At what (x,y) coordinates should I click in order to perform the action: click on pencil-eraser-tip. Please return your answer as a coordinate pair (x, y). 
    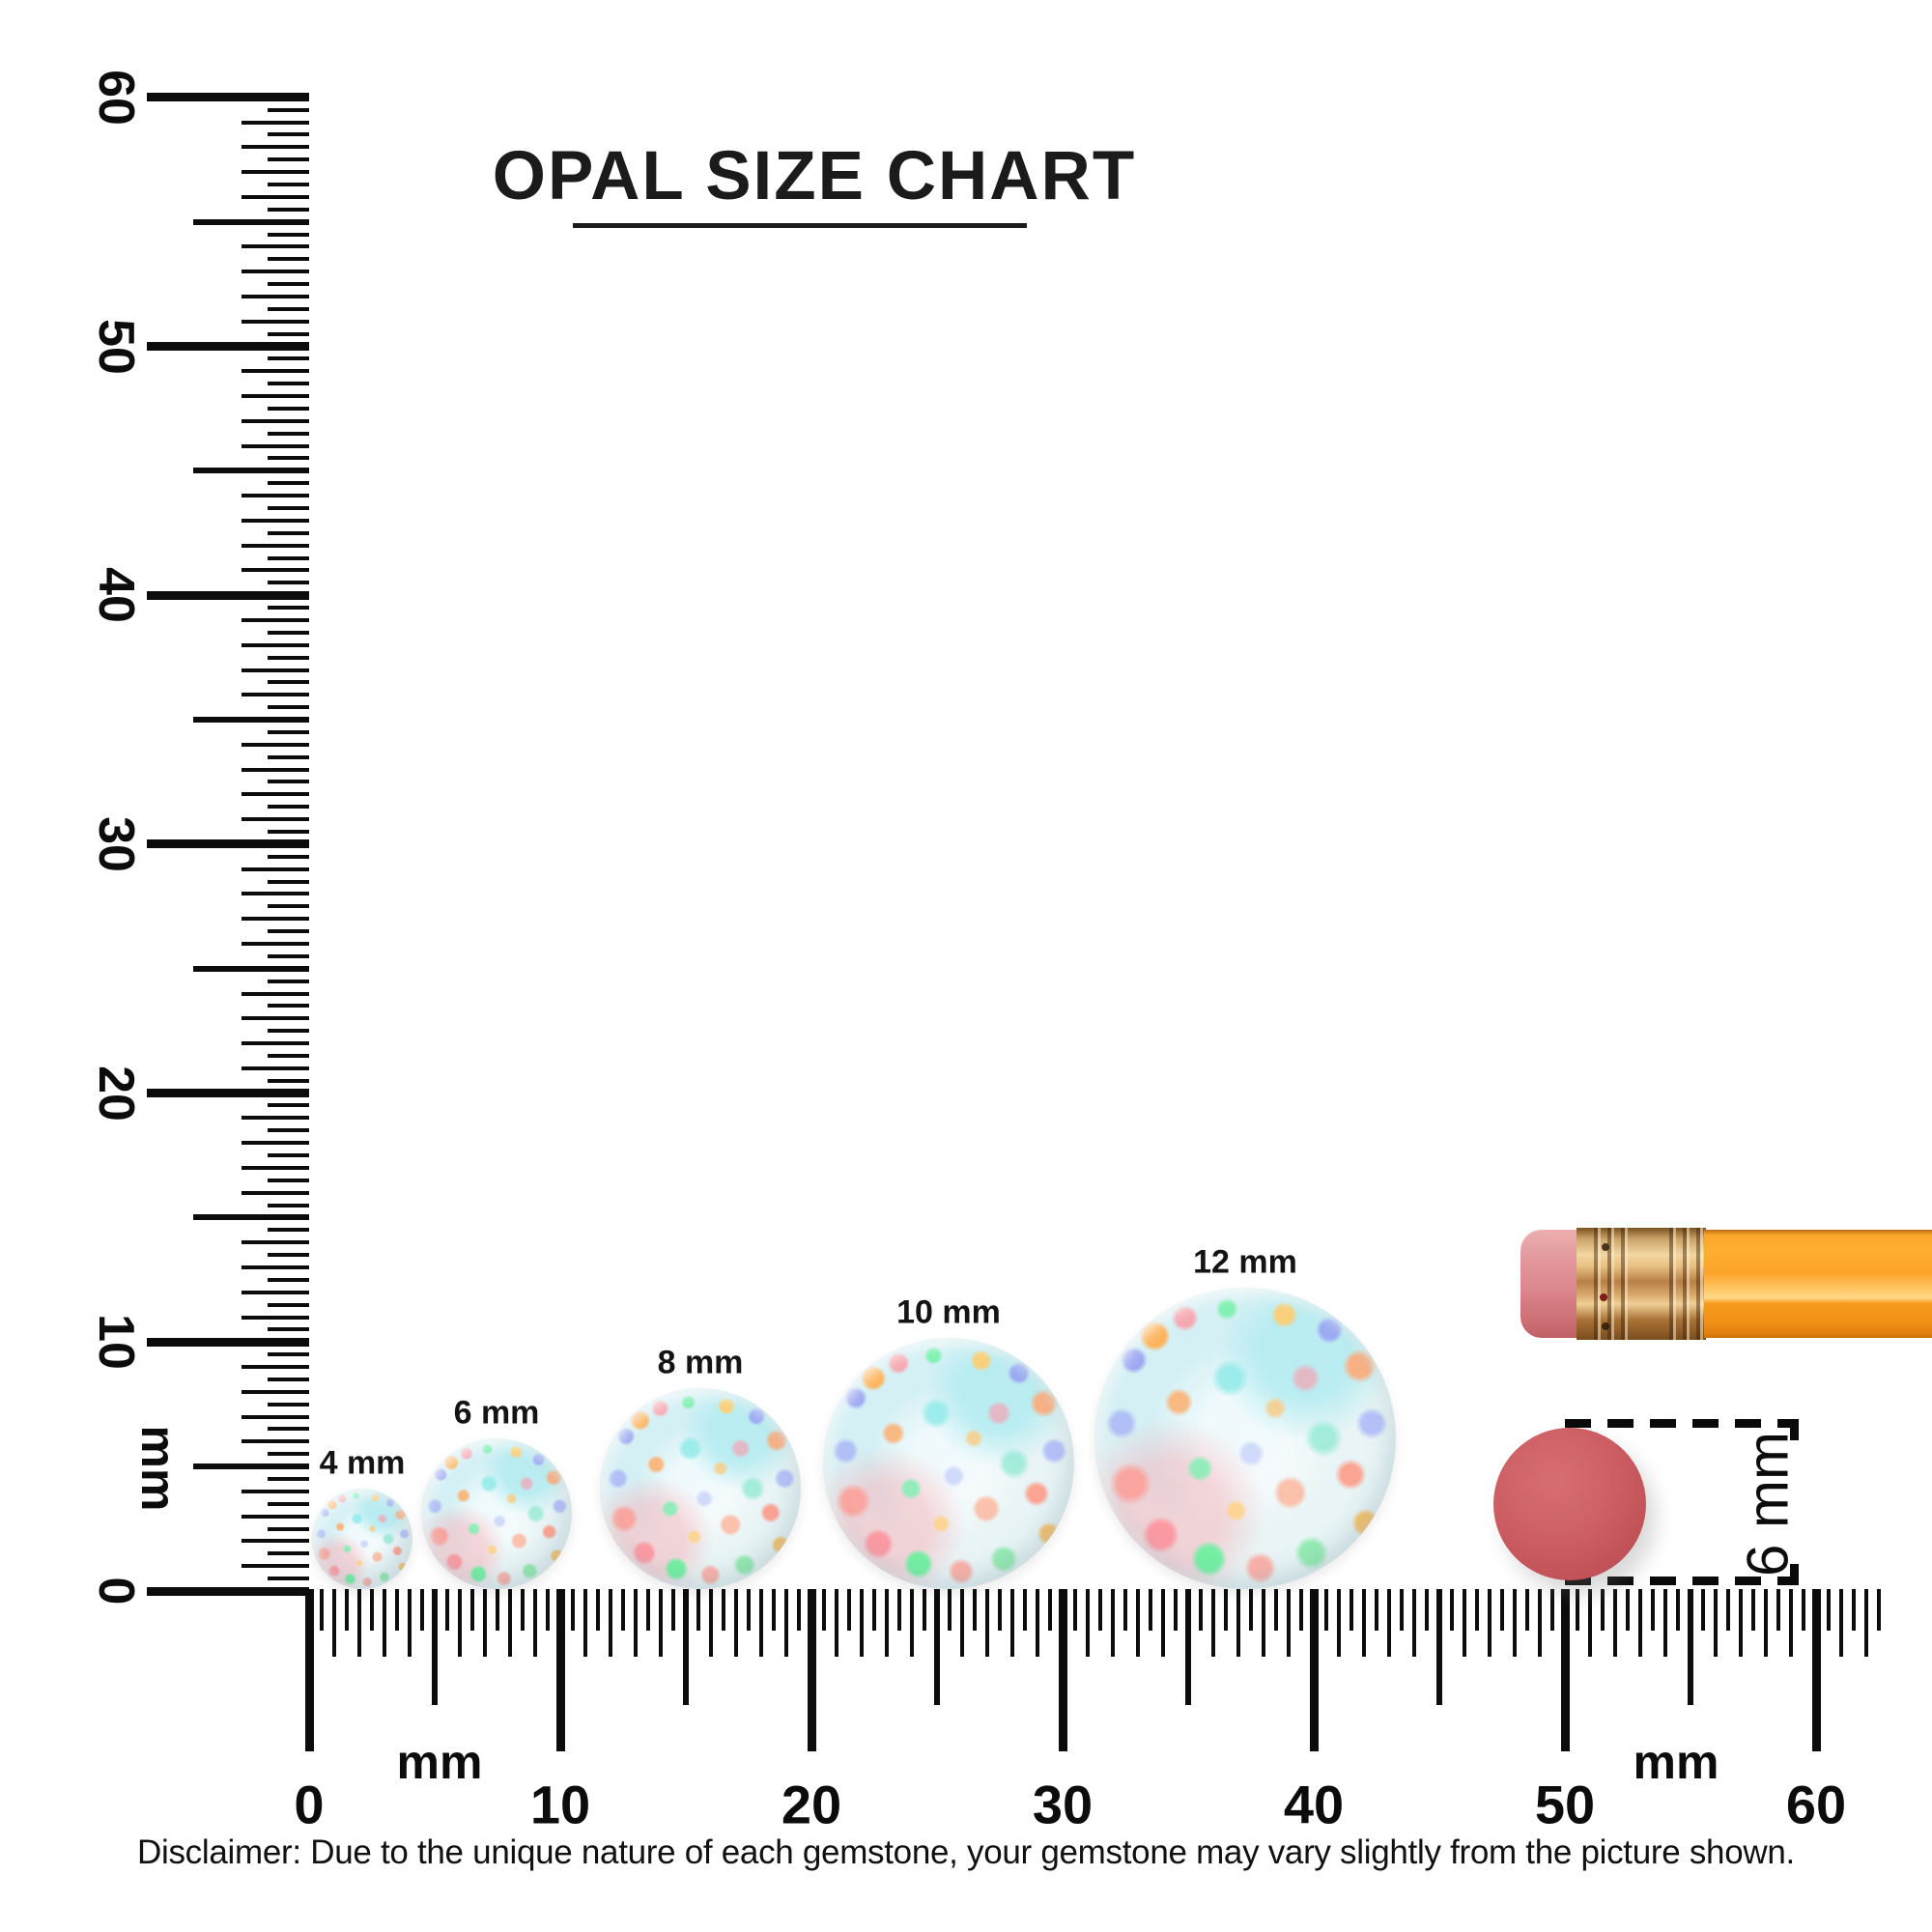
    Looking at the image, I should click on (1549, 1284).